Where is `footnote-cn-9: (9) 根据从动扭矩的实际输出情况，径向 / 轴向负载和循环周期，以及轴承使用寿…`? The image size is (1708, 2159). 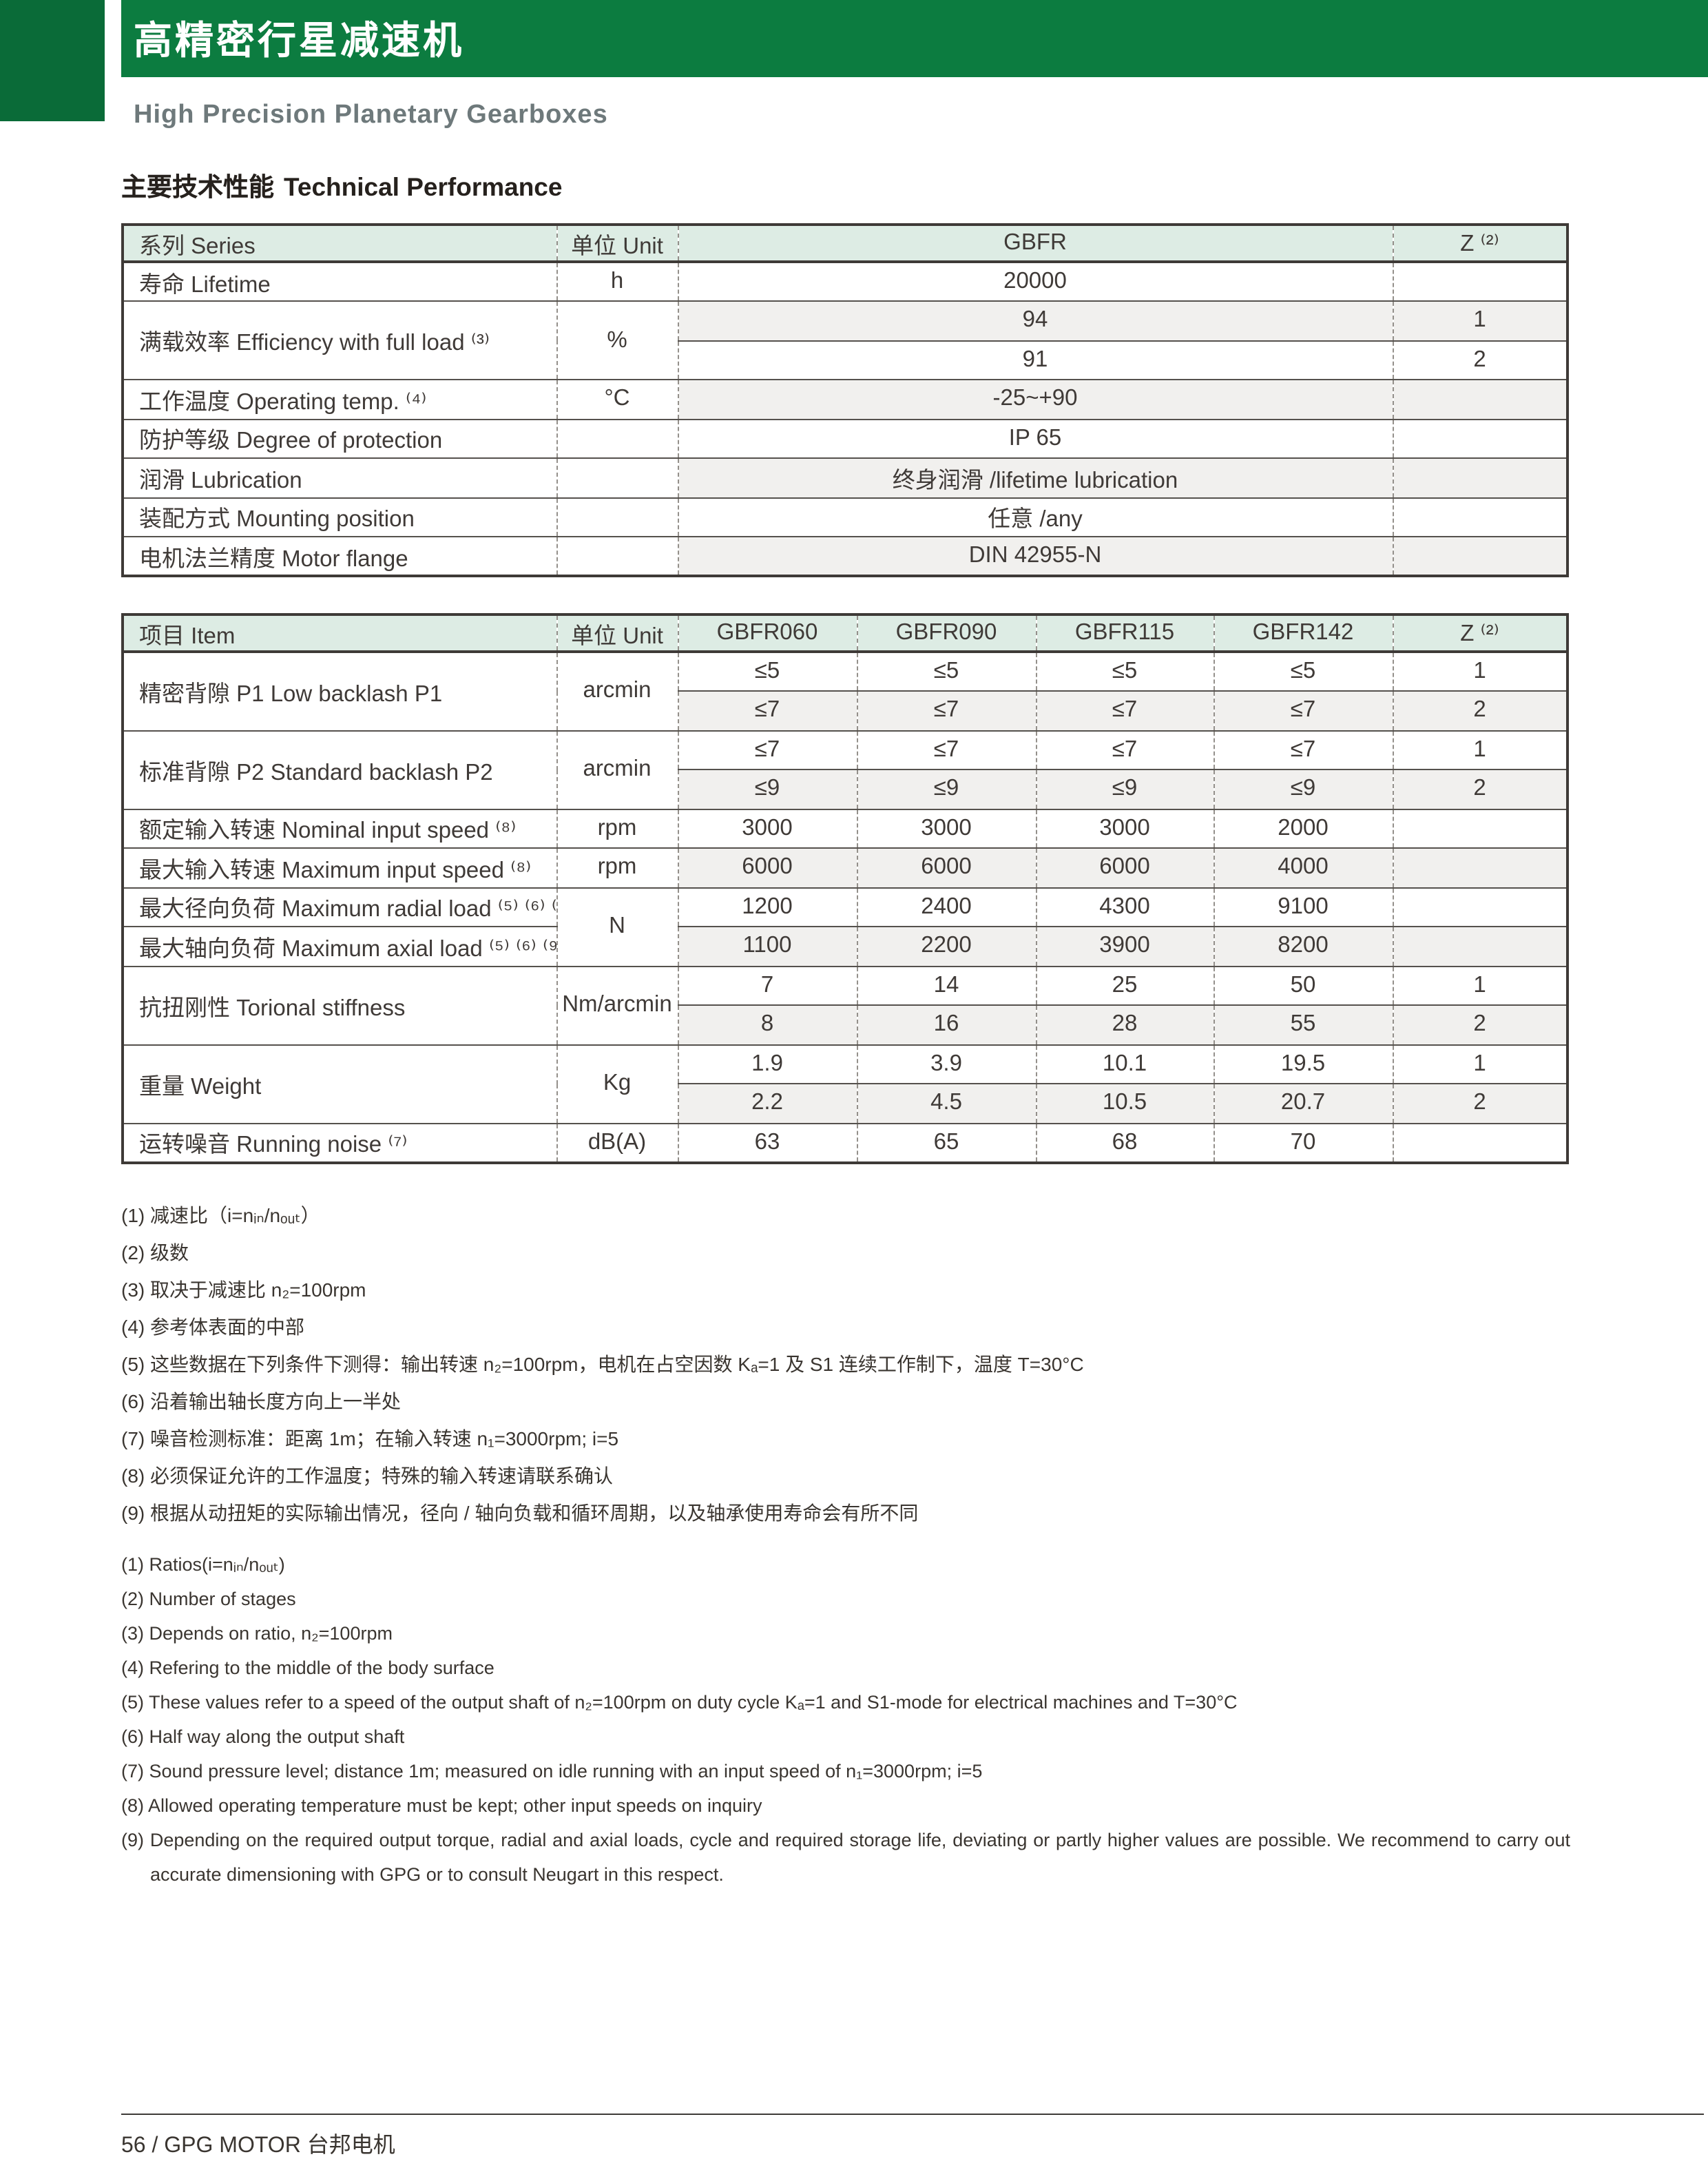
footnote-cn-9: (9) 根据从动扭矩的实际输出情况，径向 / 轴向负载和循环周期，以及轴承使用寿… is located at coordinates (520, 1512).